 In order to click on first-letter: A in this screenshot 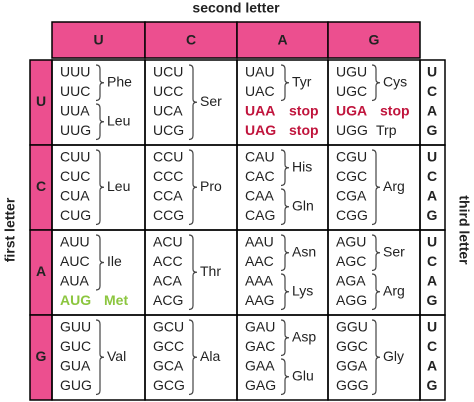, I will do `click(41, 271)`.